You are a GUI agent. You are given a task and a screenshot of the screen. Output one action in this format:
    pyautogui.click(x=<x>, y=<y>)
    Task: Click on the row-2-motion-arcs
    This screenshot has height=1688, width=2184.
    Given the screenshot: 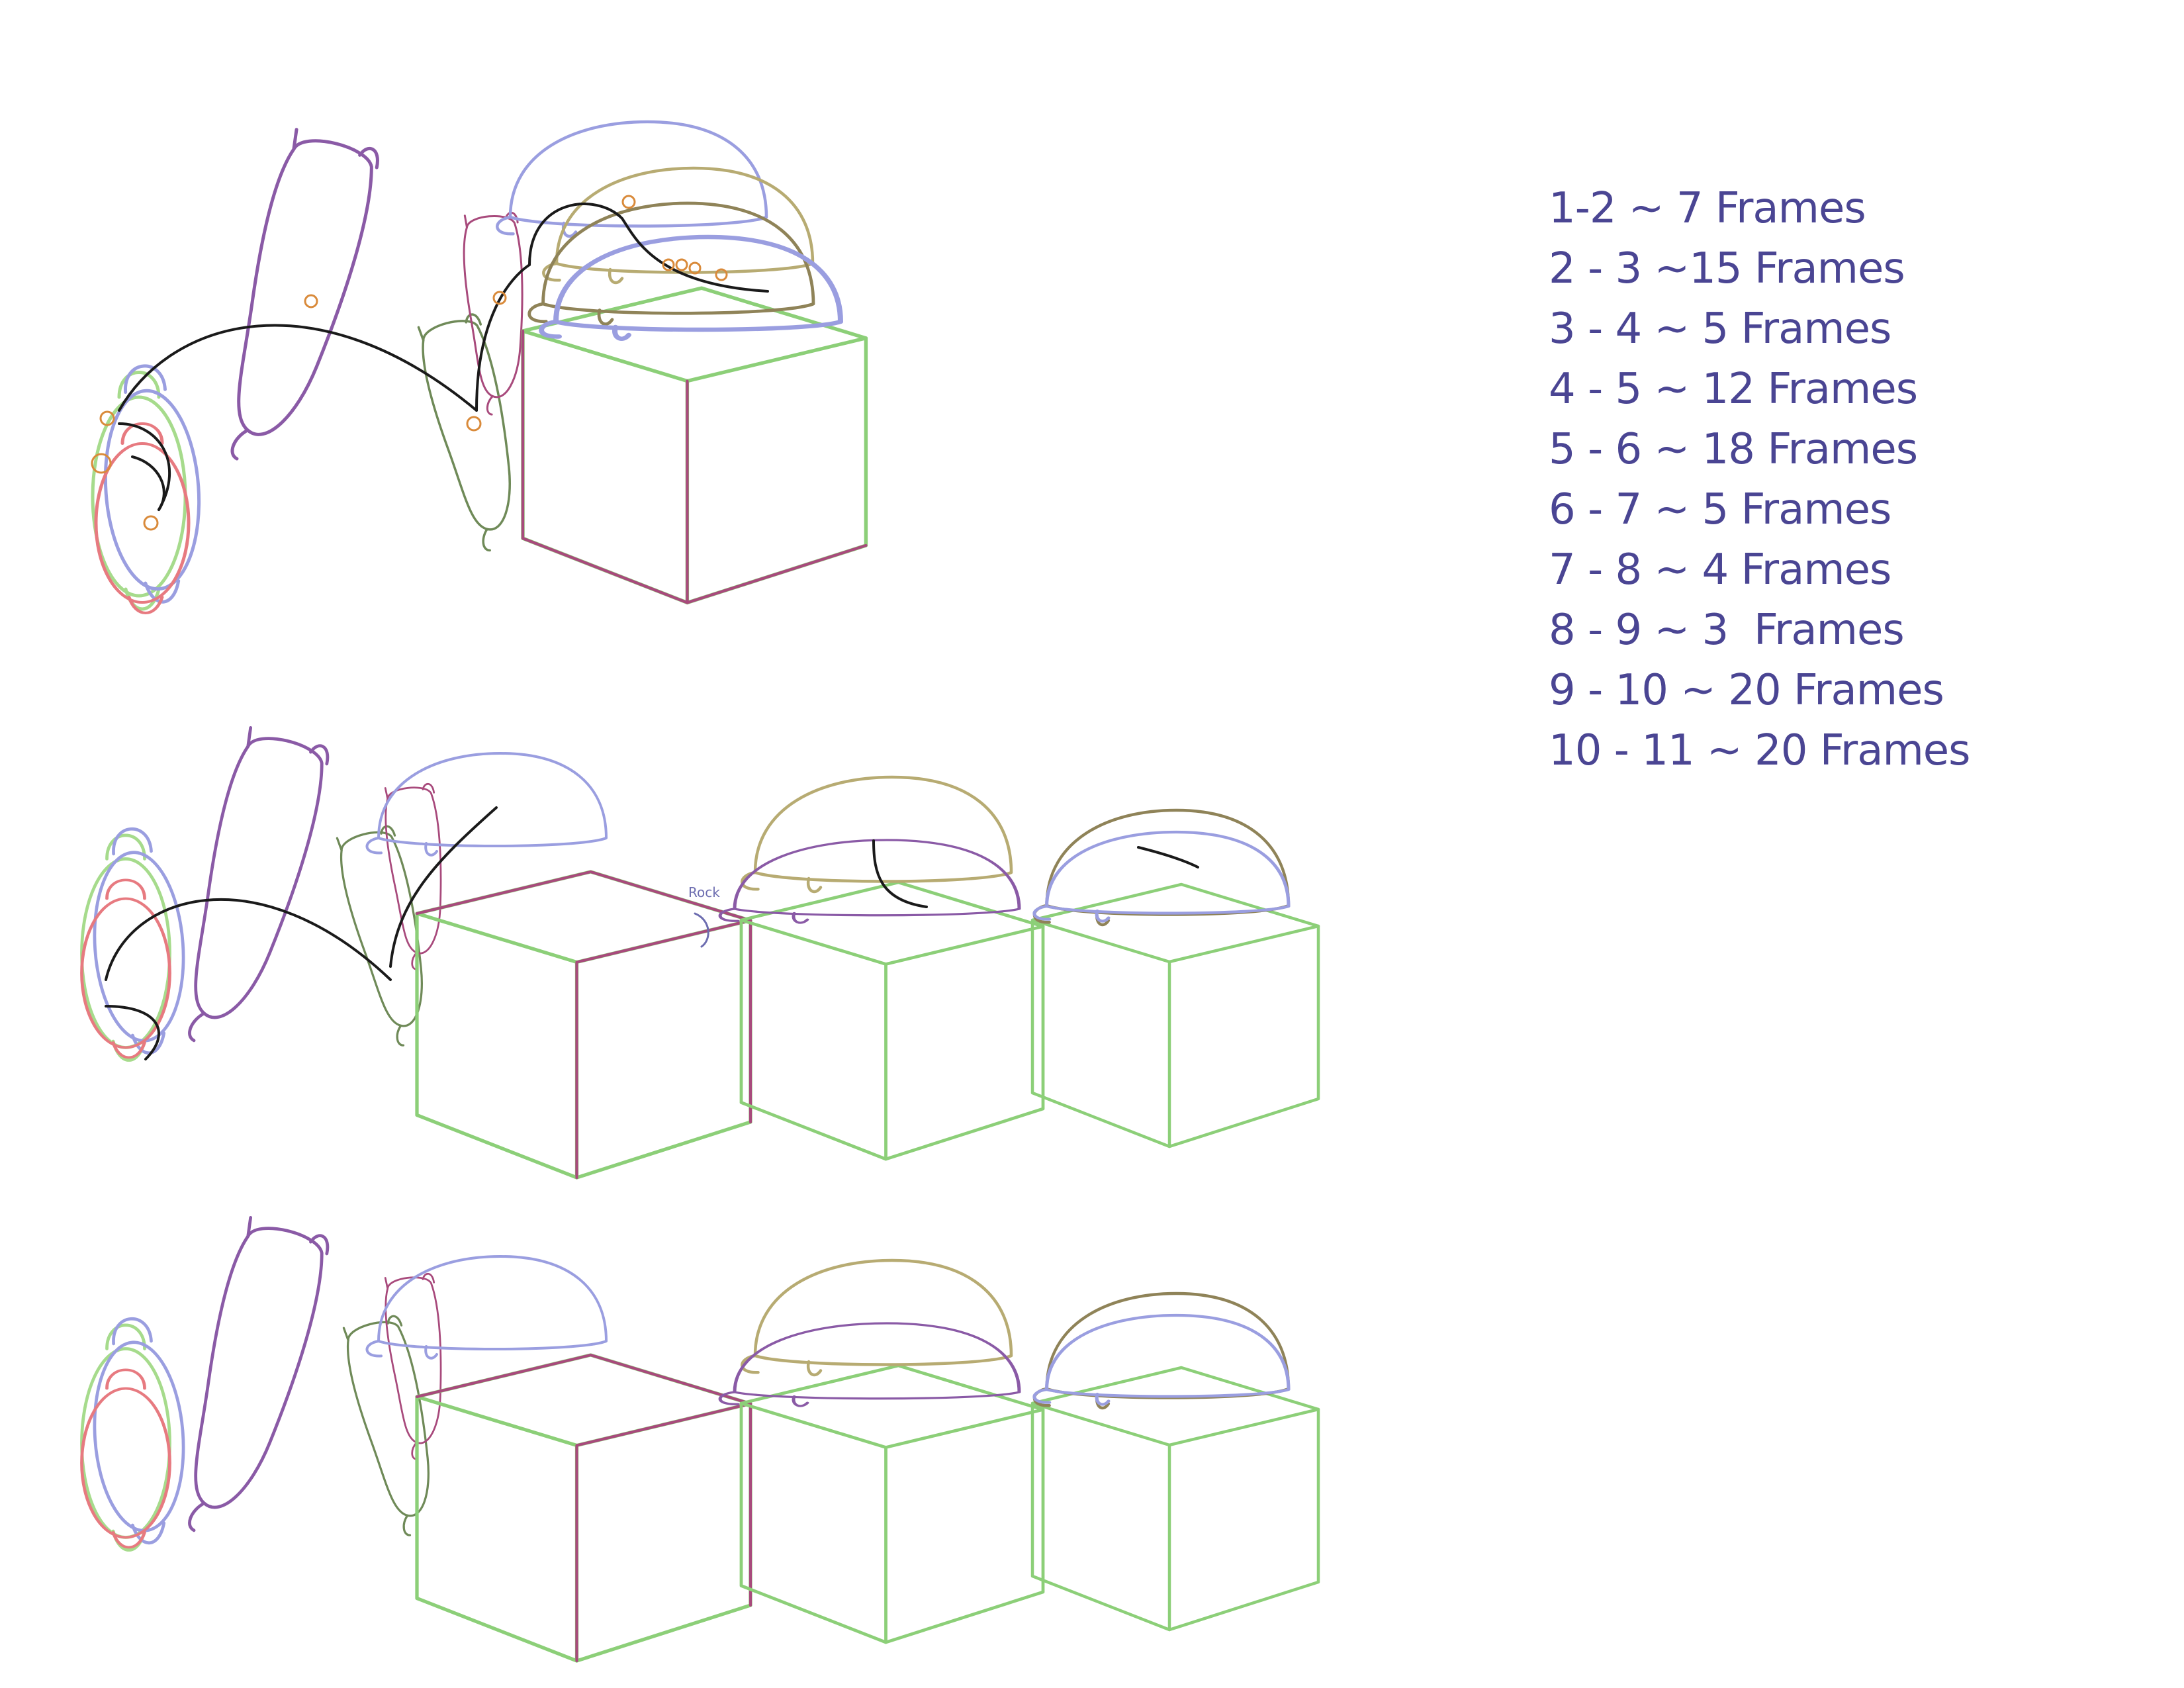 What is the action you would take?
    pyautogui.click(x=652, y=933)
    